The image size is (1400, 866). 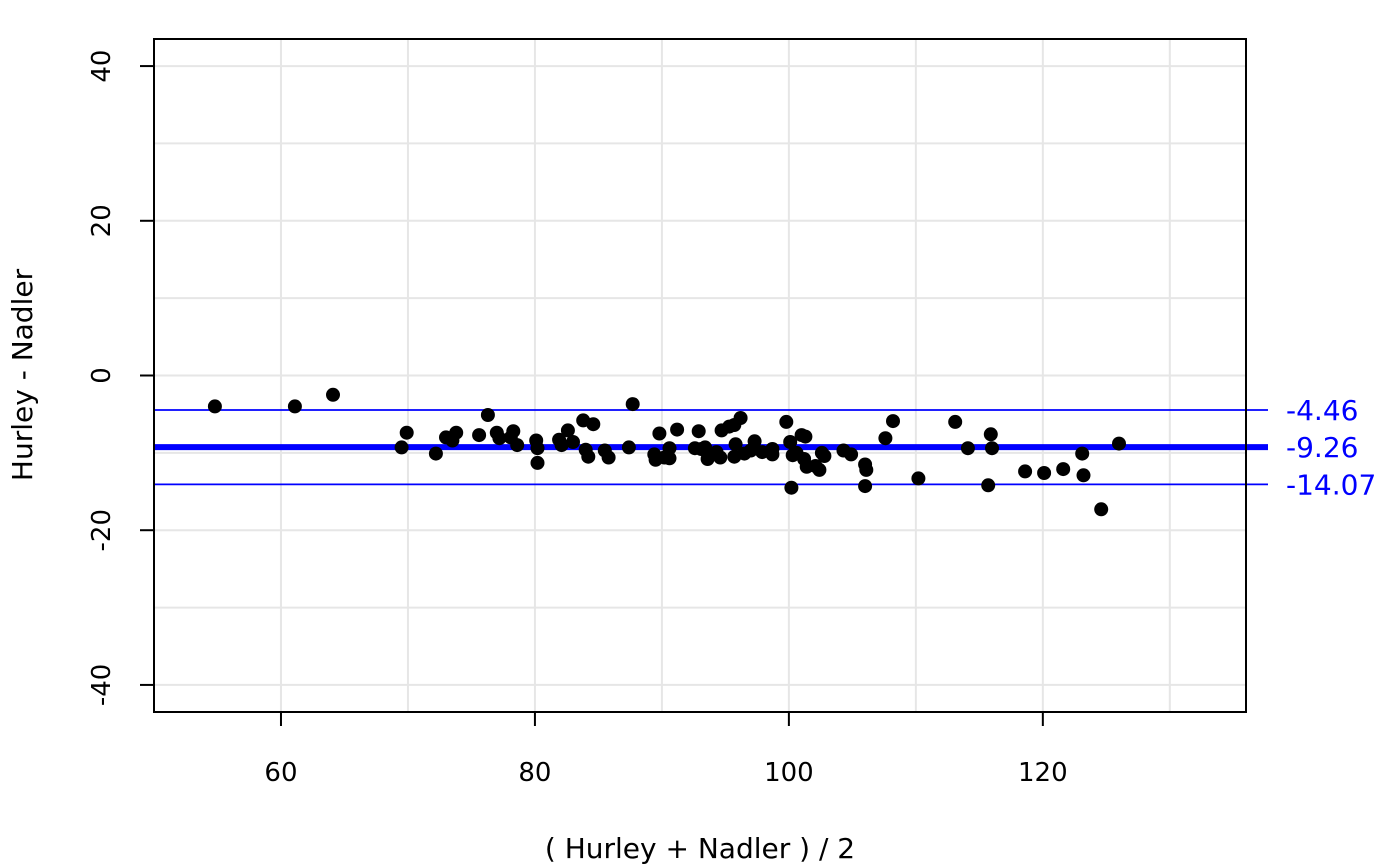 I want to click on y-tick-label: 40, so click(x=102, y=66).